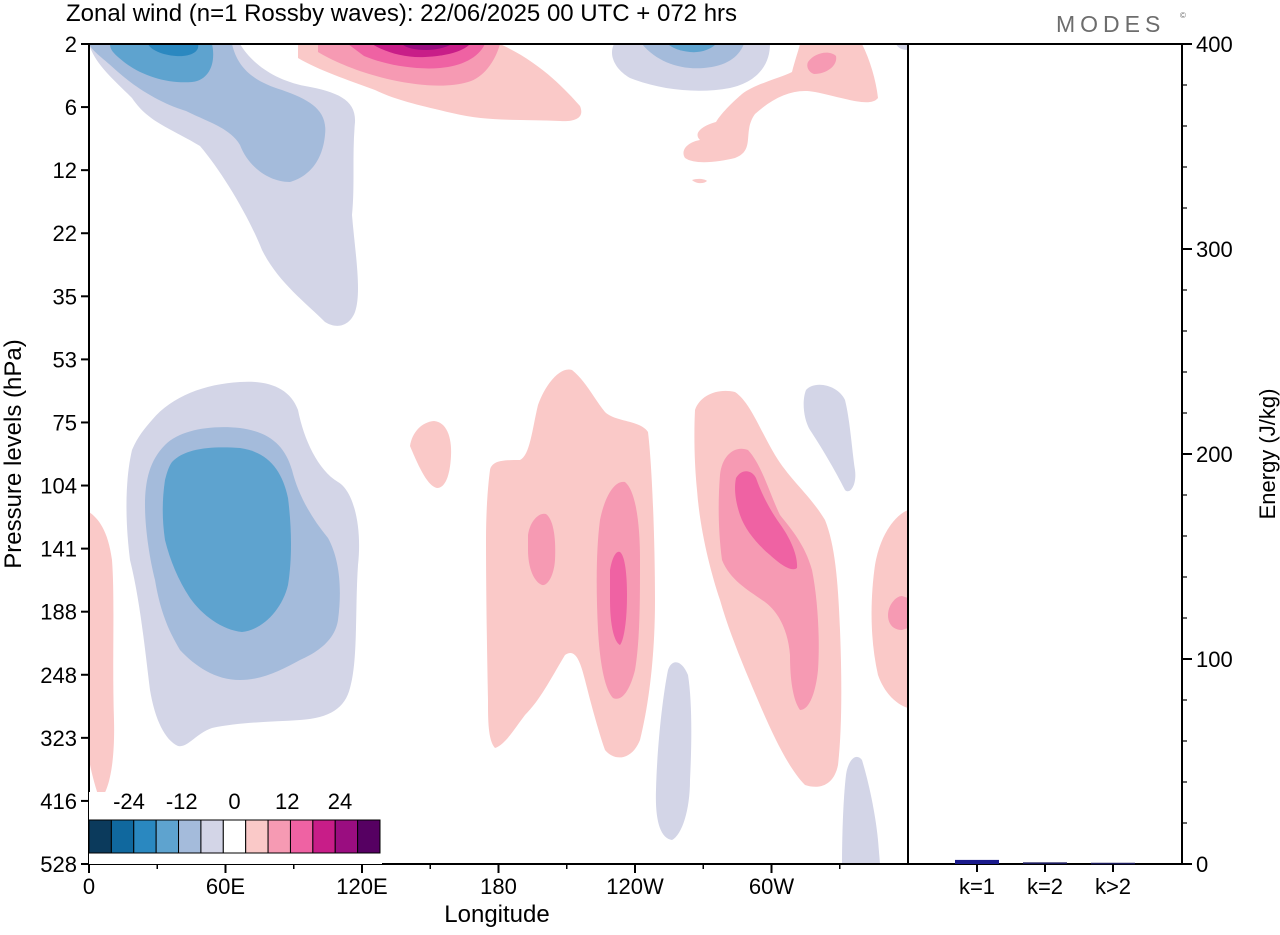  I want to click on x-axis: 0 60E 120E 180 120W 60W, so click(462, 881).